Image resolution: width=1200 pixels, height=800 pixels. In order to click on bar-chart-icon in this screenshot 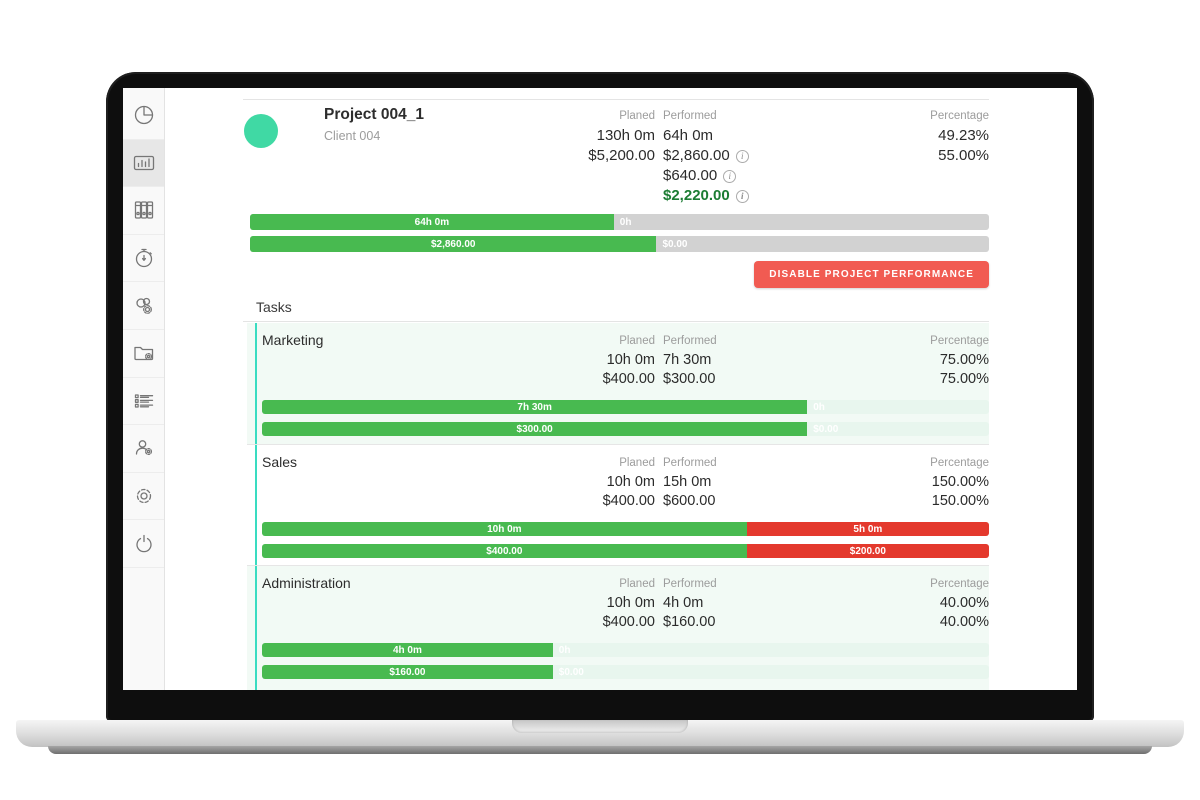, I will do `click(143, 163)`.